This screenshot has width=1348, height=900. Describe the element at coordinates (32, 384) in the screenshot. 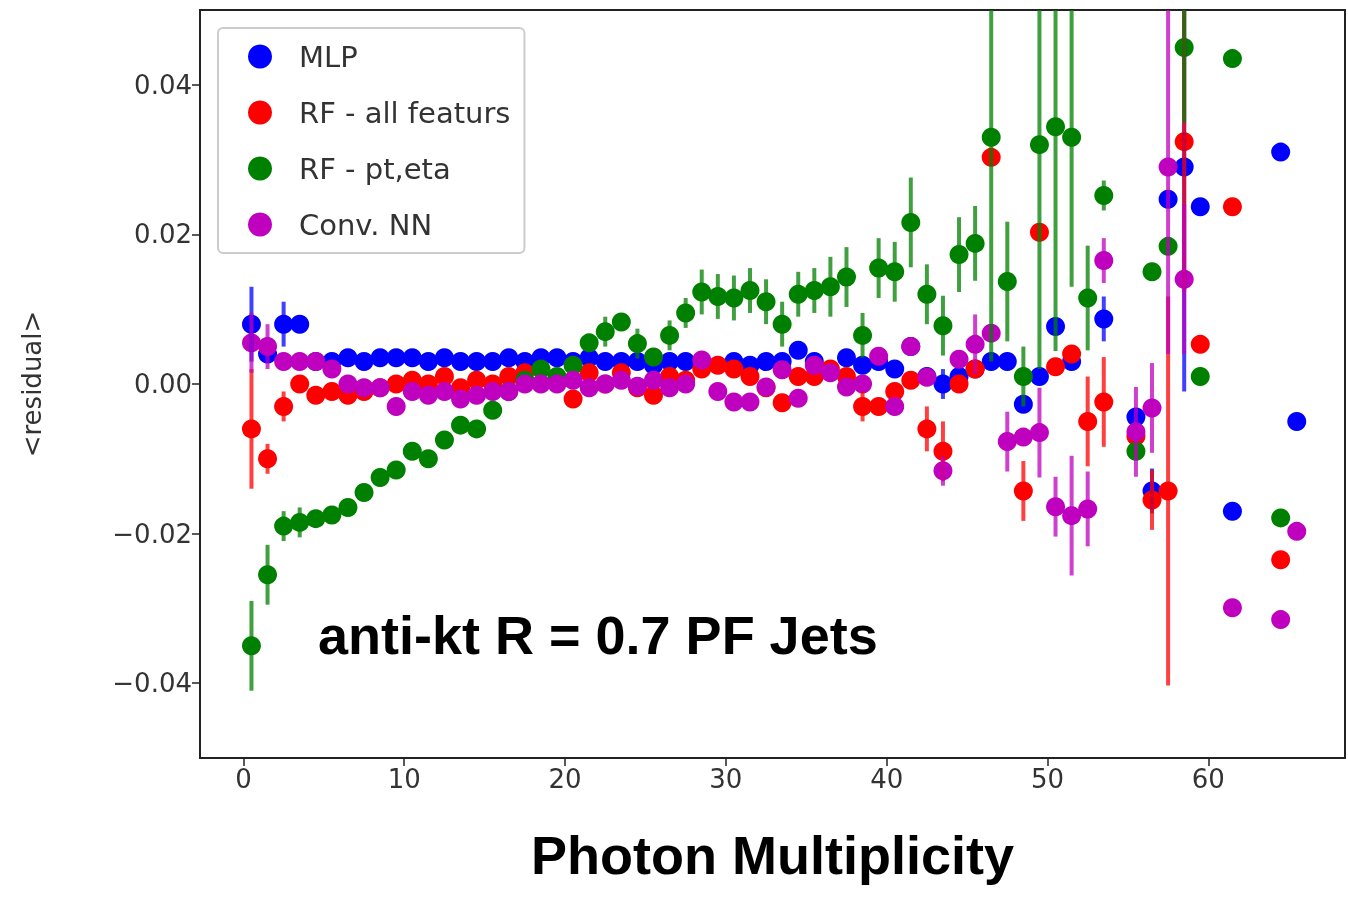

I see `y-axis-title: <residual>` at that location.